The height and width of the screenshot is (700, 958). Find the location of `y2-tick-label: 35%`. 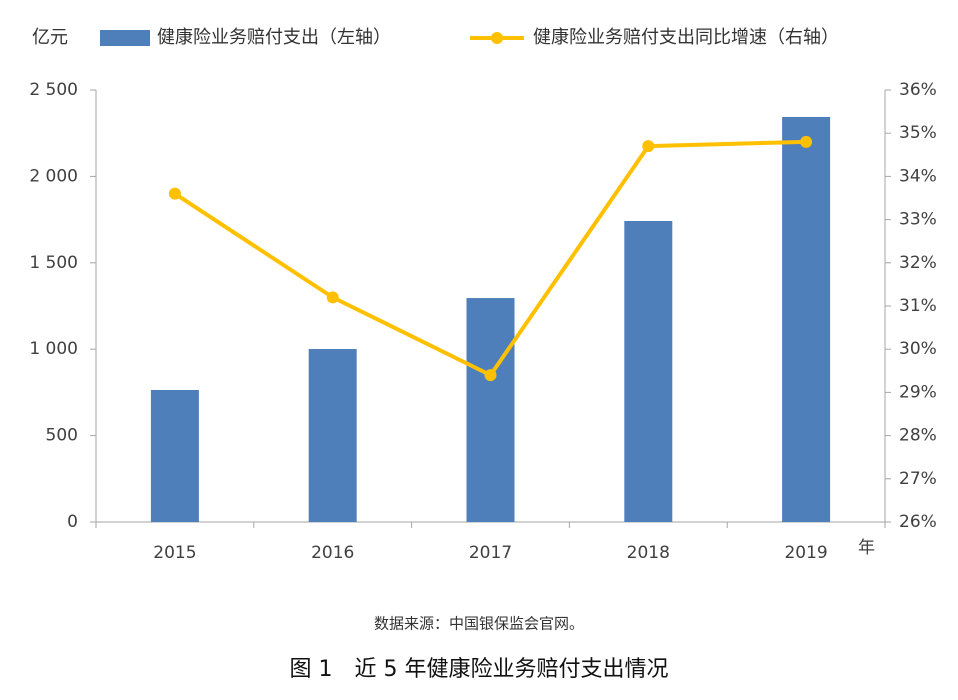

y2-tick-label: 35% is located at coordinates (918, 133).